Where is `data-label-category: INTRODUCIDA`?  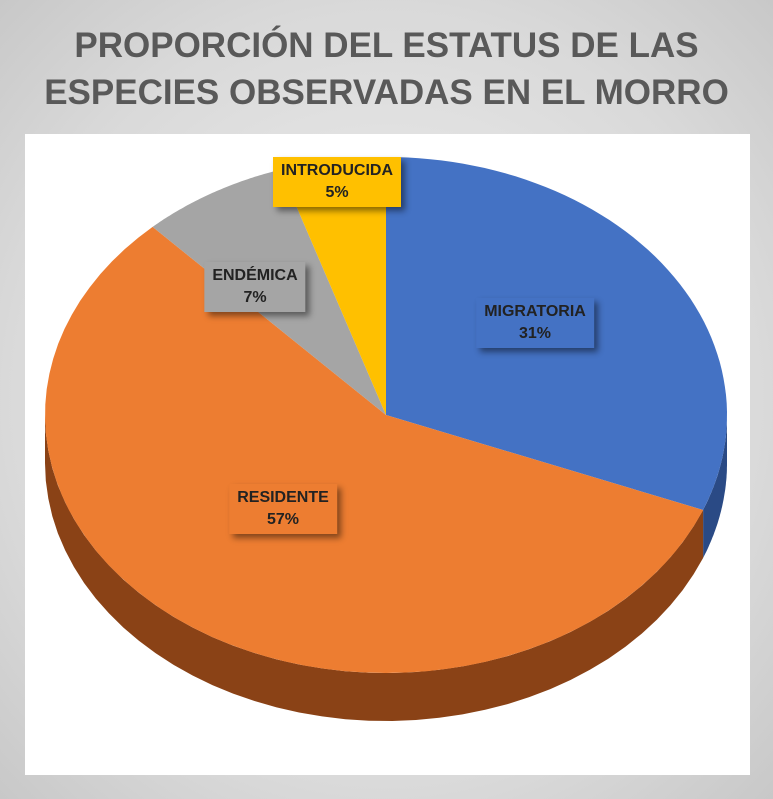 data-label-category: INTRODUCIDA is located at coordinates (337, 170).